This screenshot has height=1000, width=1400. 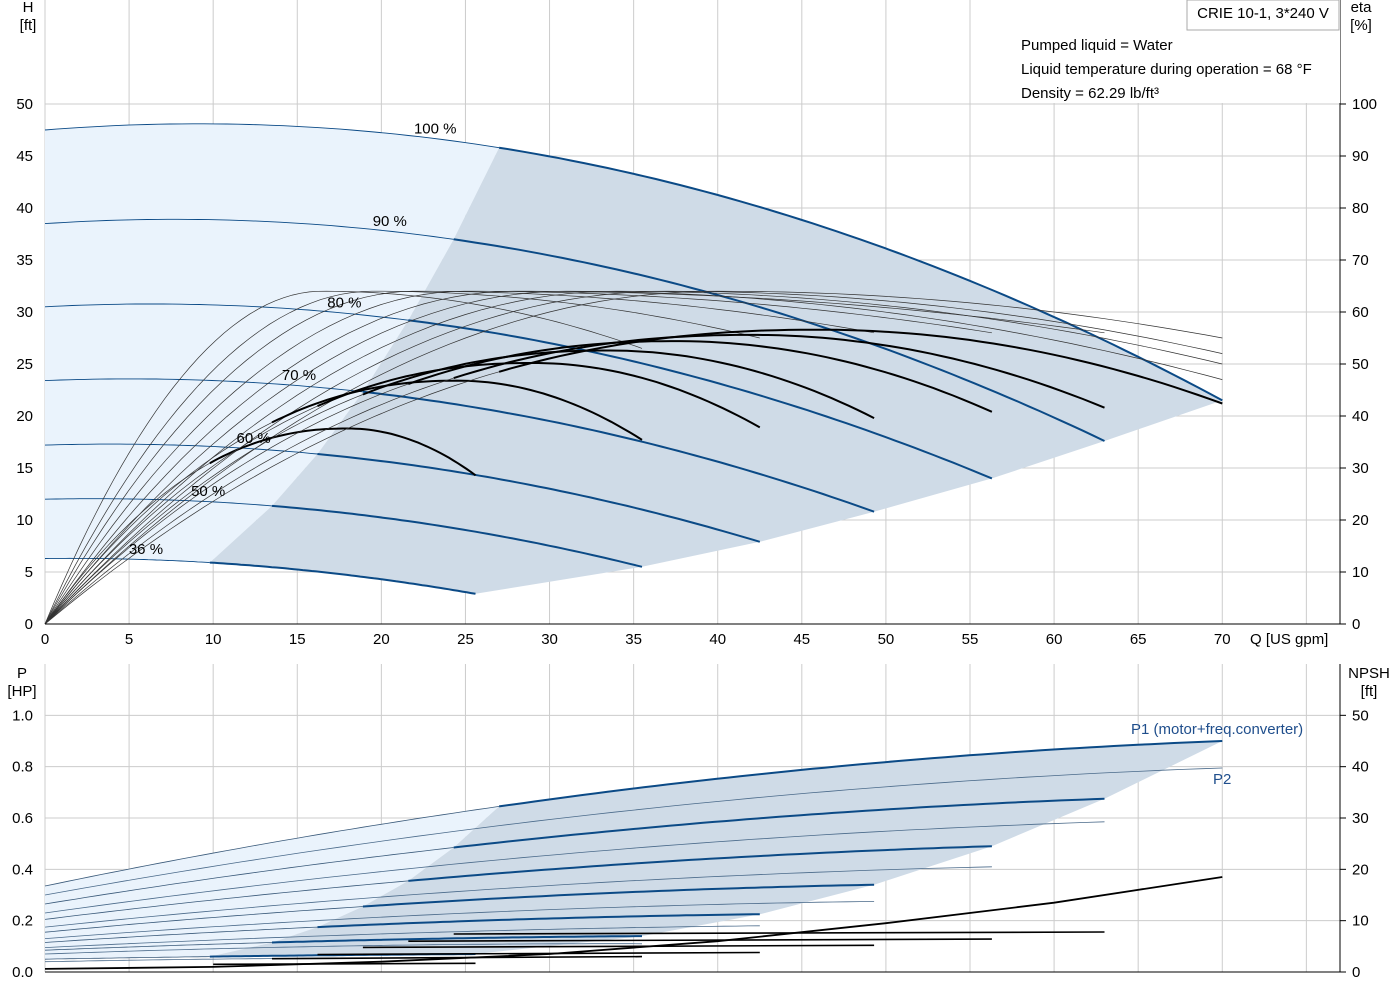 I want to click on power-tick-0.0: 0.0, so click(x=22, y=972).